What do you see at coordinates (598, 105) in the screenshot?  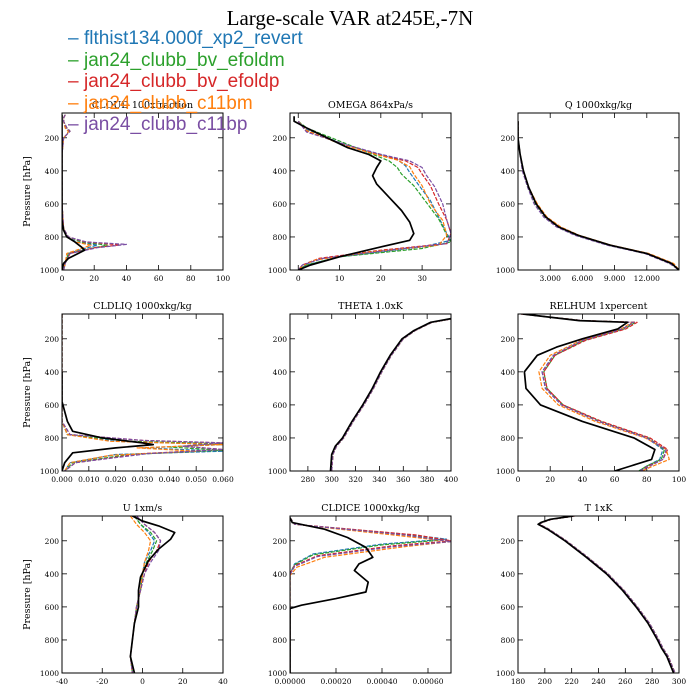 I see `panel-title: Q 1000xkg/kg` at bounding box center [598, 105].